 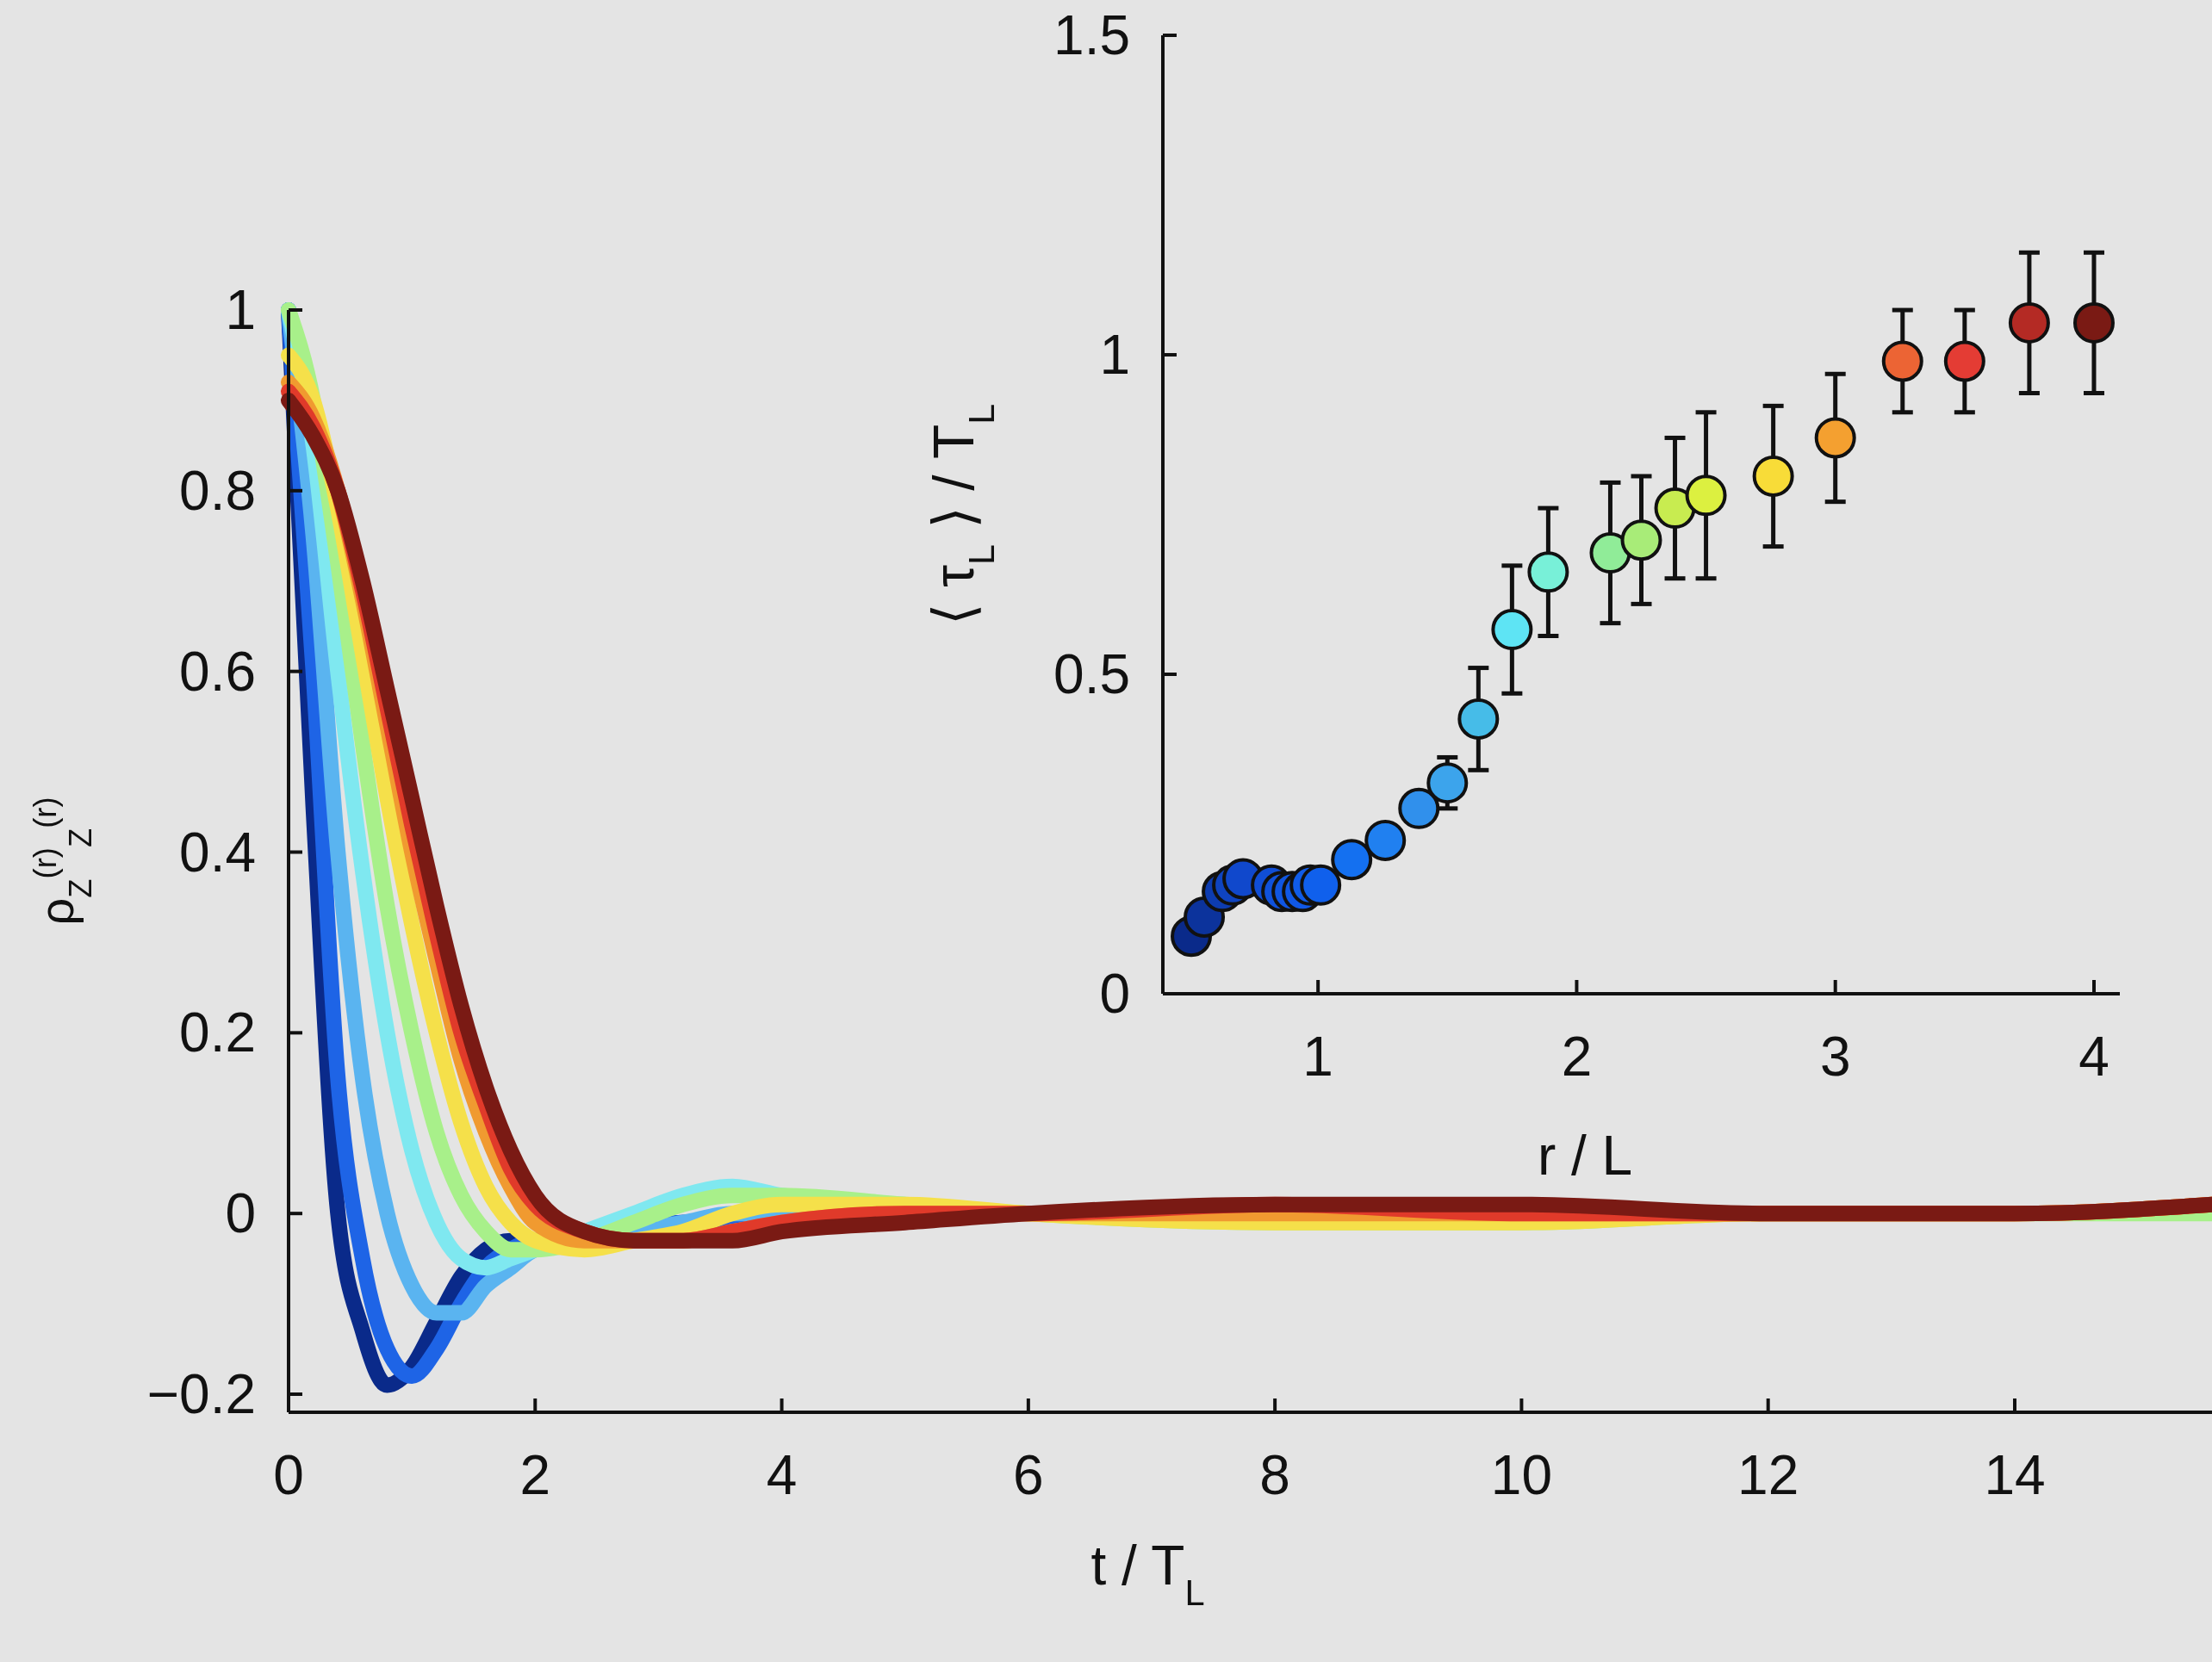 What do you see at coordinates (1028, 1475) in the screenshot?
I see `x-tick-label: 6` at bounding box center [1028, 1475].